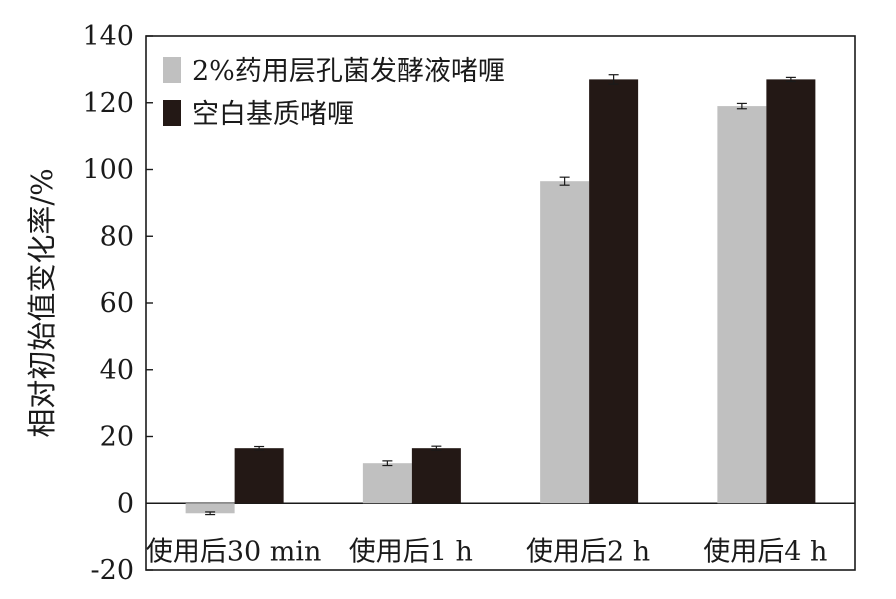 This screenshot has width=896, height=599. Describe the element at coordinates (125, 503) in the screenshot. I see `y-tick-label: 0` at that location.